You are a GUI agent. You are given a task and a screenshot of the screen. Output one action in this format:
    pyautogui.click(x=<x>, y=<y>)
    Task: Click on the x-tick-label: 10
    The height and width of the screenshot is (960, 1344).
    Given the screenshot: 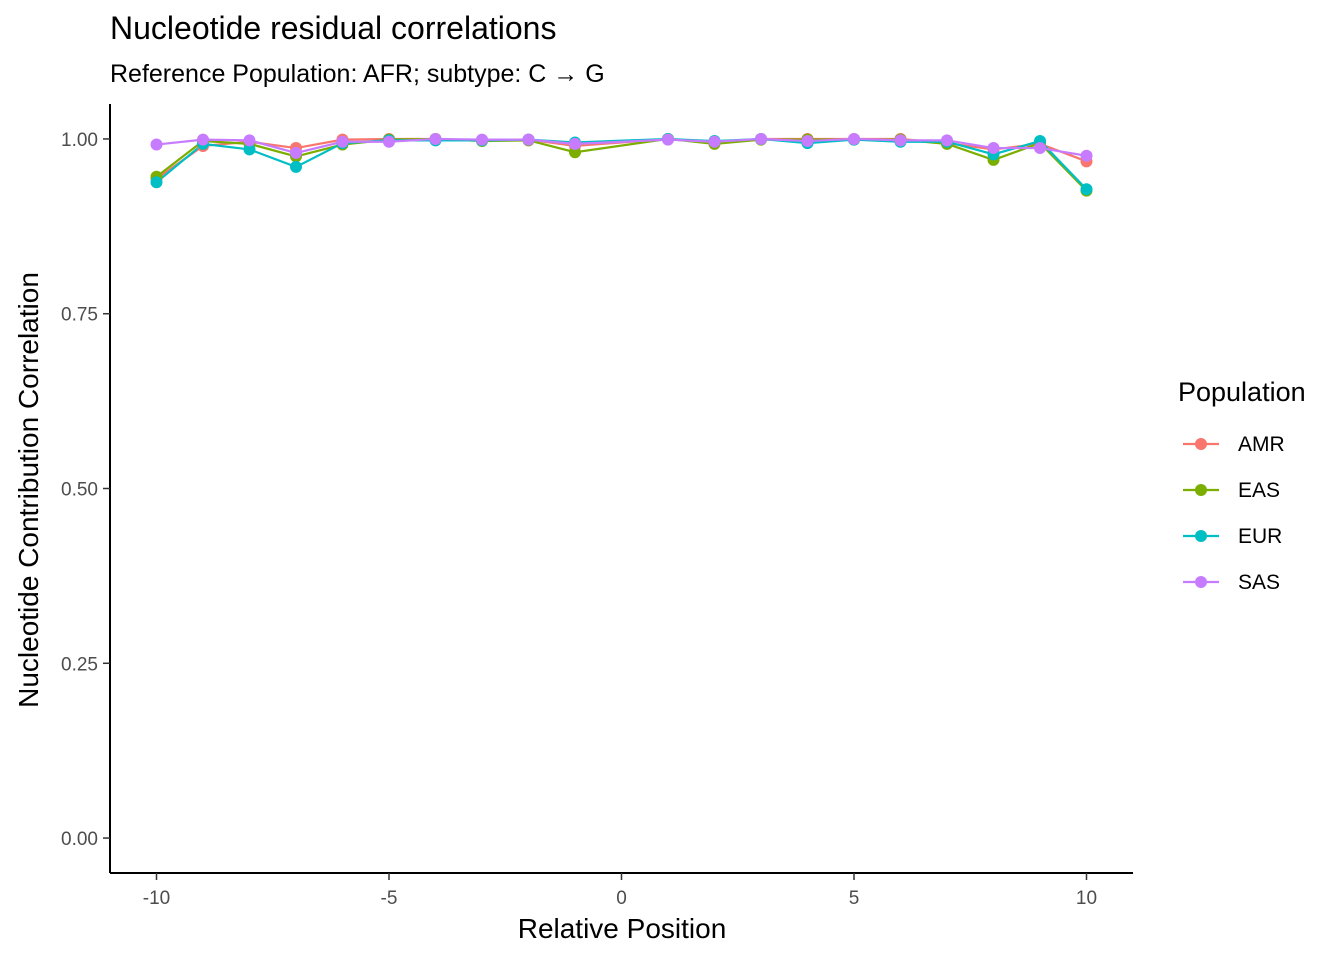 What is the action you would take?
    pyautogui.click(x=1086, y=898)
    